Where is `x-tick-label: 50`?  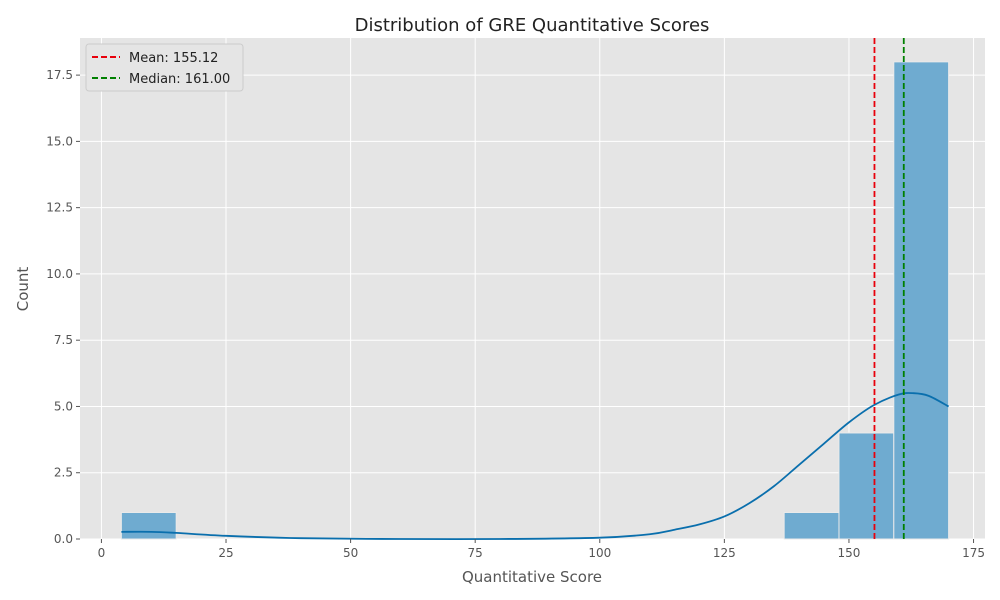
x-tick-label: 50 is located at coordinates (350, 553).